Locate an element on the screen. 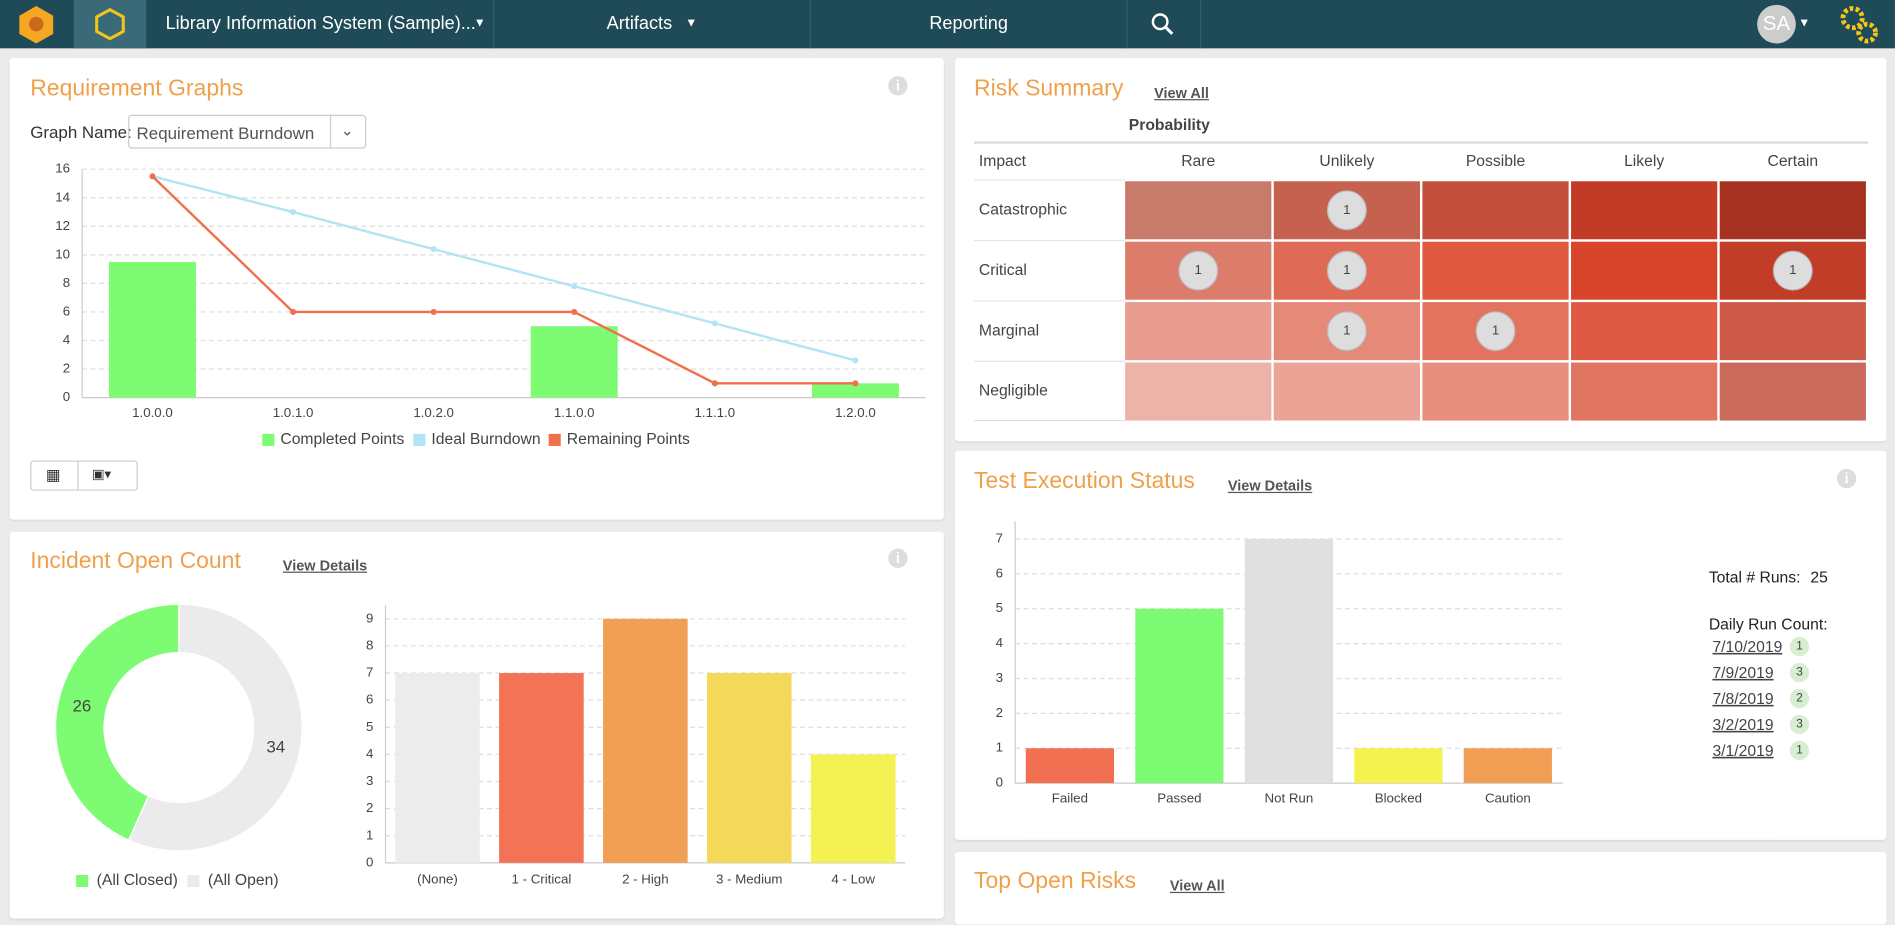 Image resolution: width=1895 pixels, height=925 pixels. legend-label: (All Open) is located at coordinates (243, 880).